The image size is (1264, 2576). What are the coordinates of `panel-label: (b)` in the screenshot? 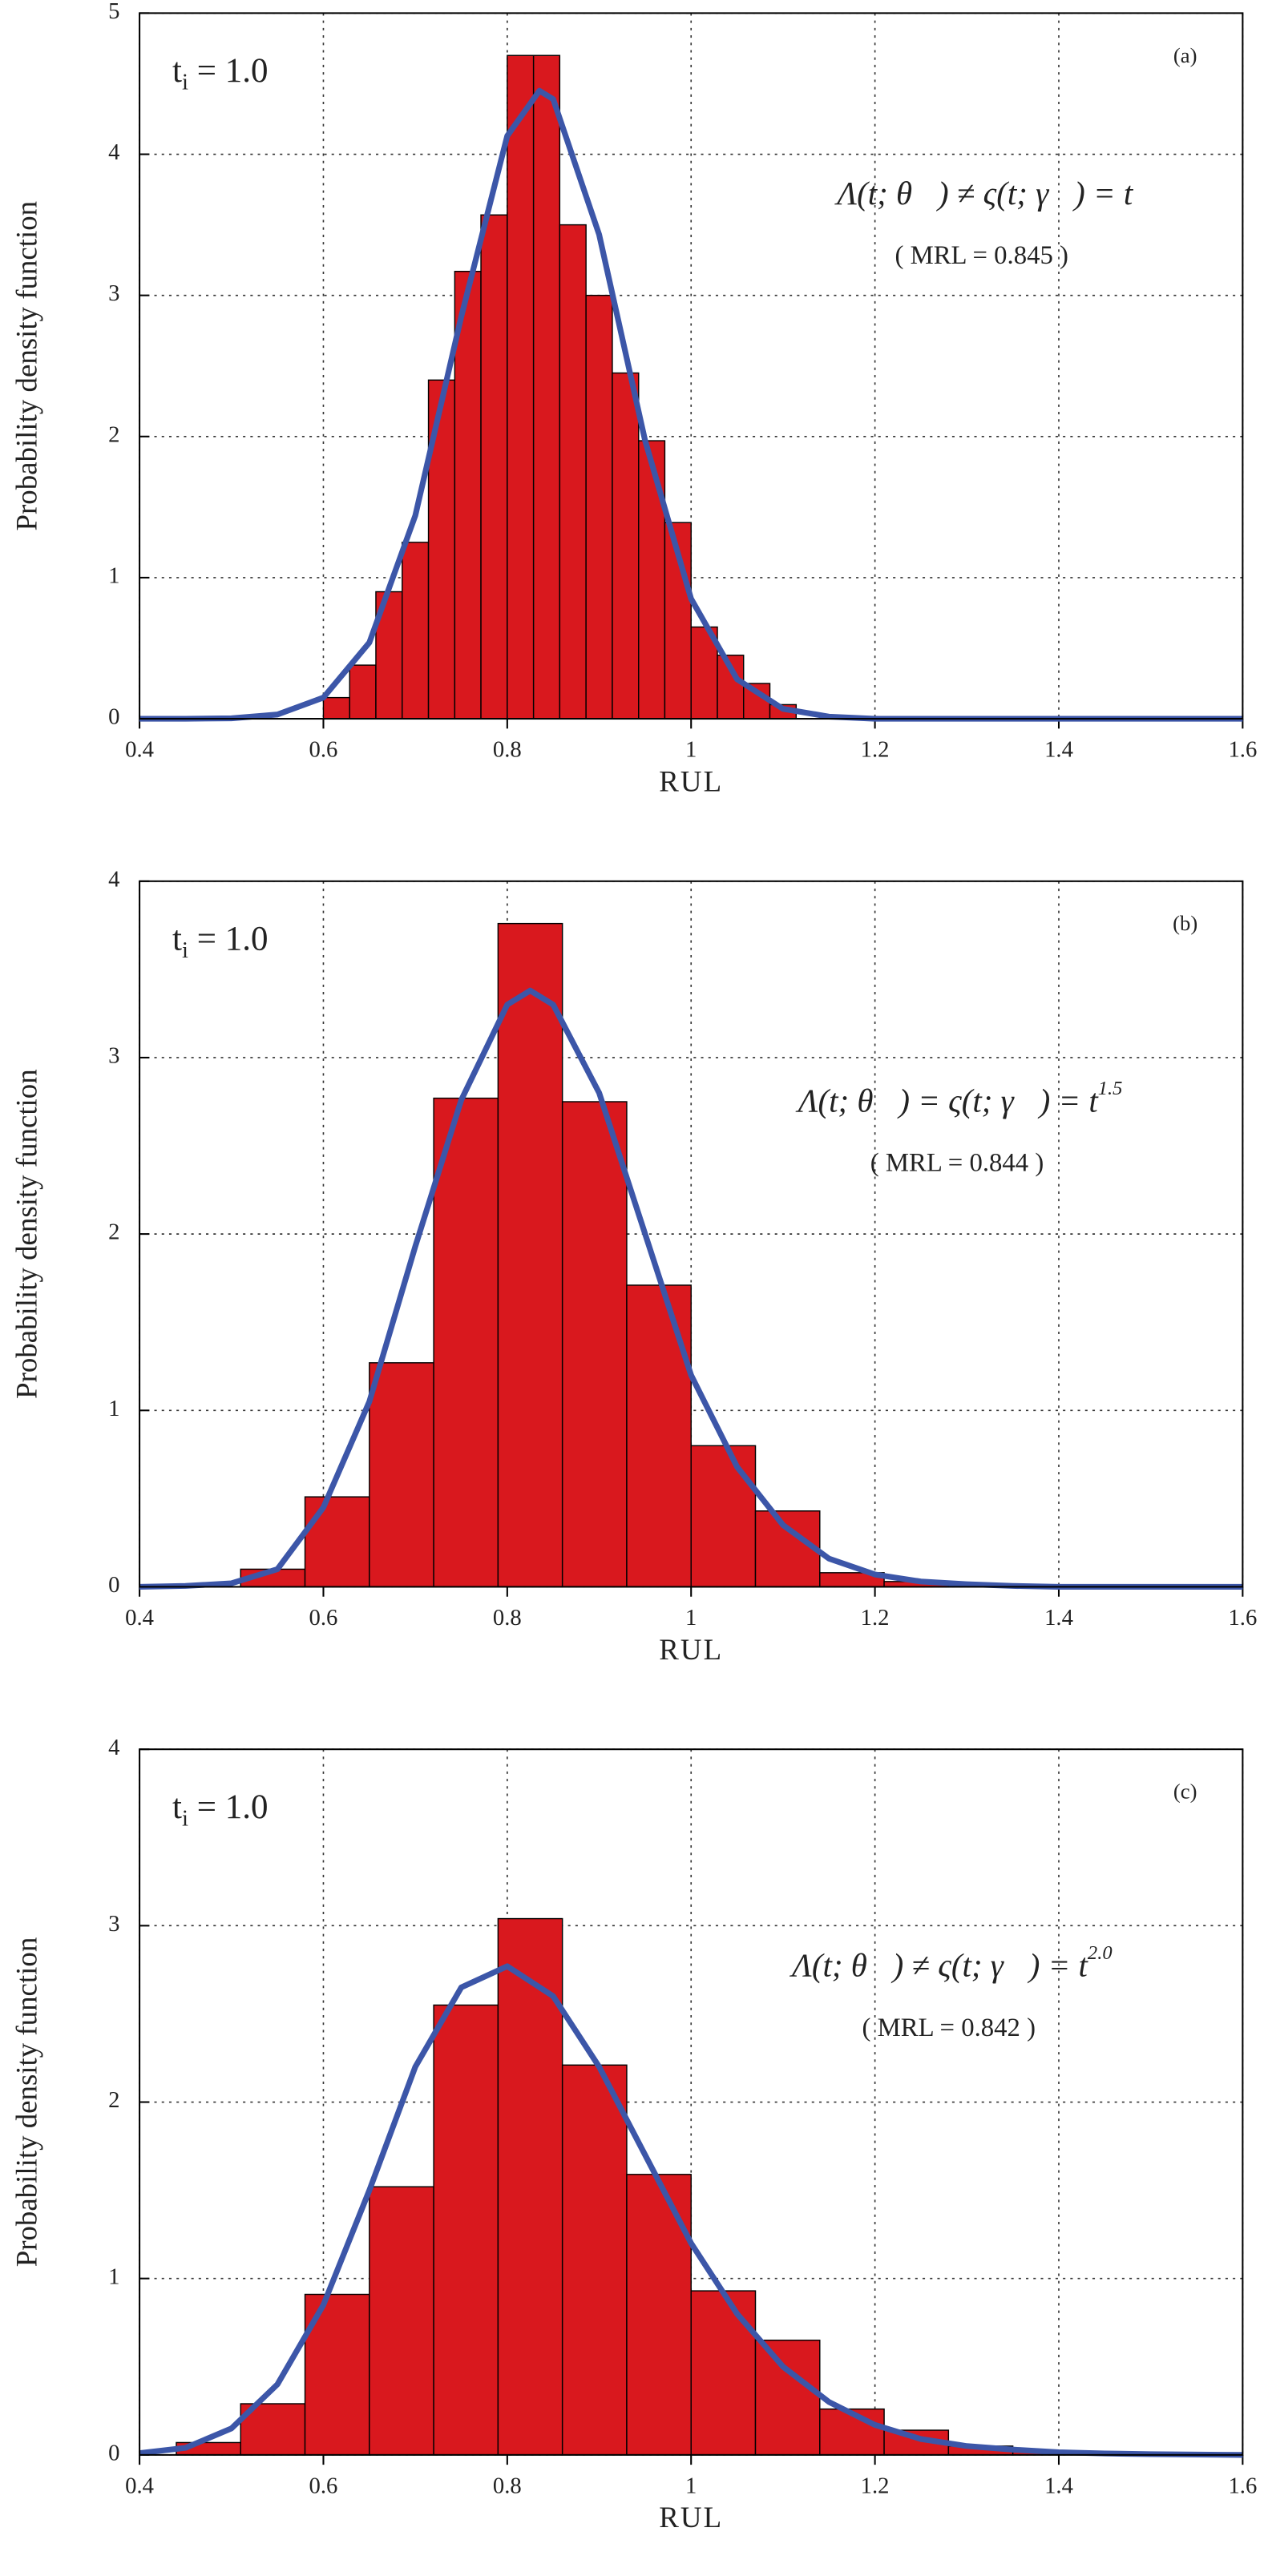 It's located at (1185, 923).